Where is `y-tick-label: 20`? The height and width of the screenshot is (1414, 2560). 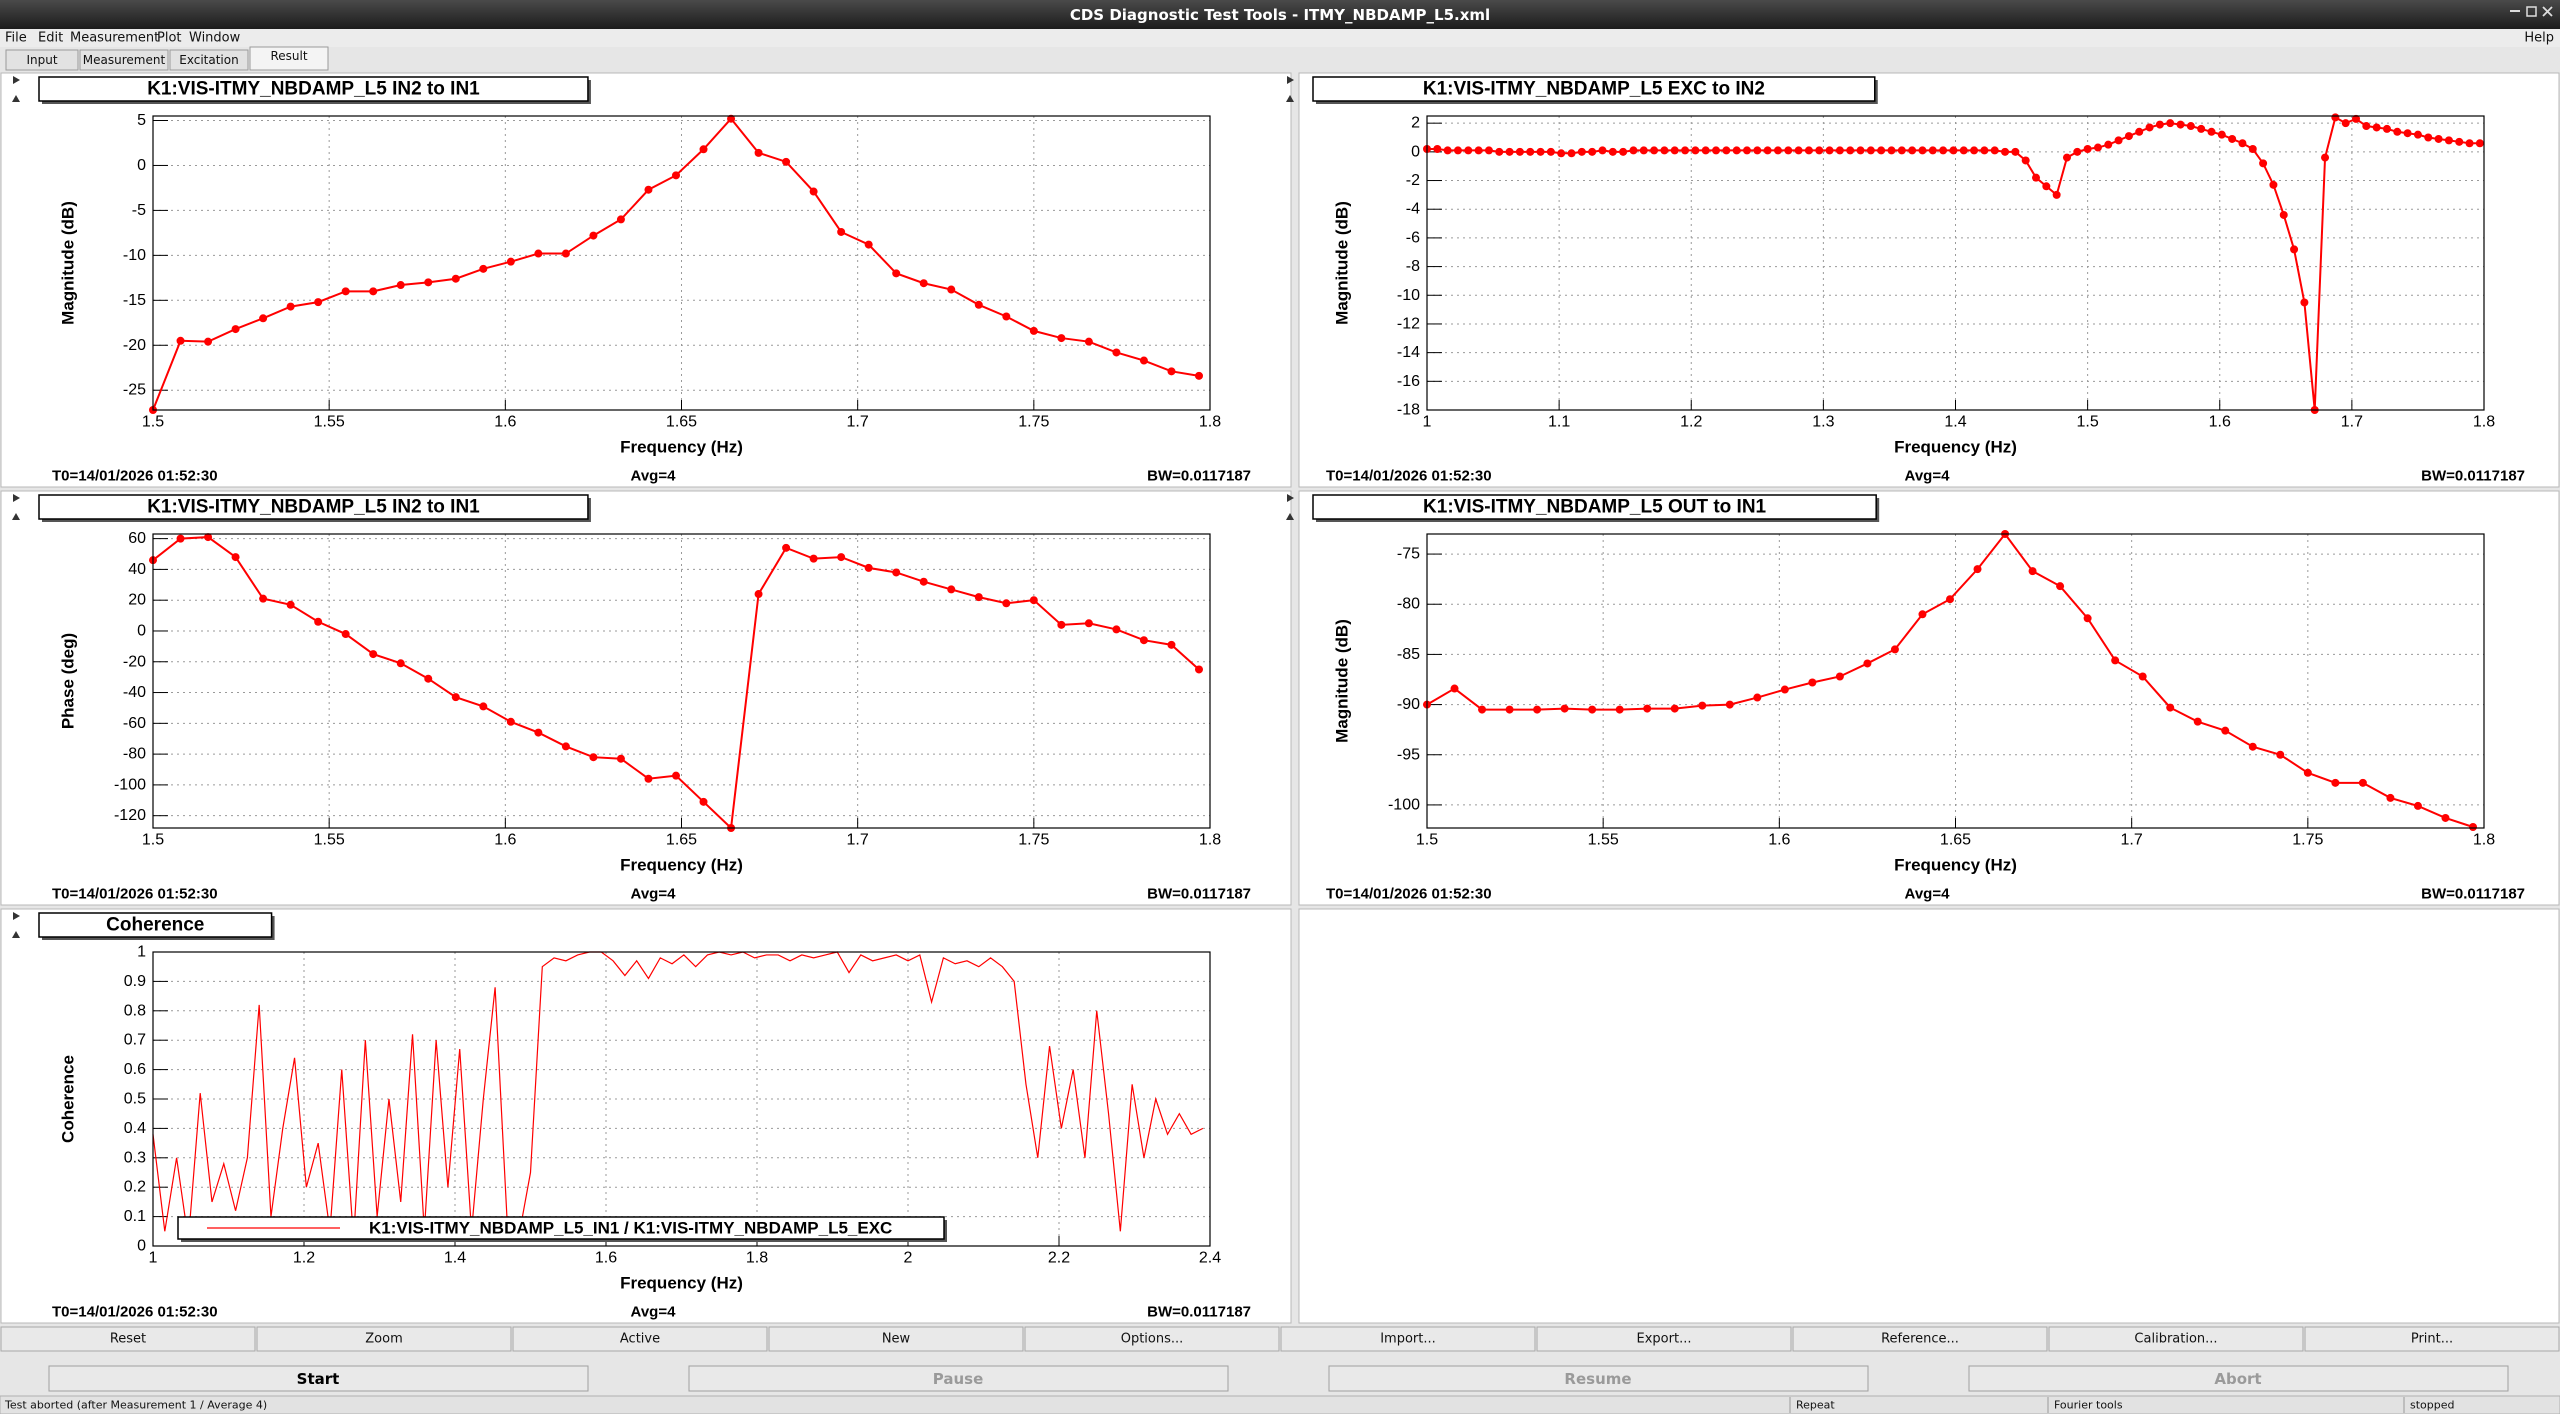 y-tick-label: 20 is located at coordinates (137, 600).